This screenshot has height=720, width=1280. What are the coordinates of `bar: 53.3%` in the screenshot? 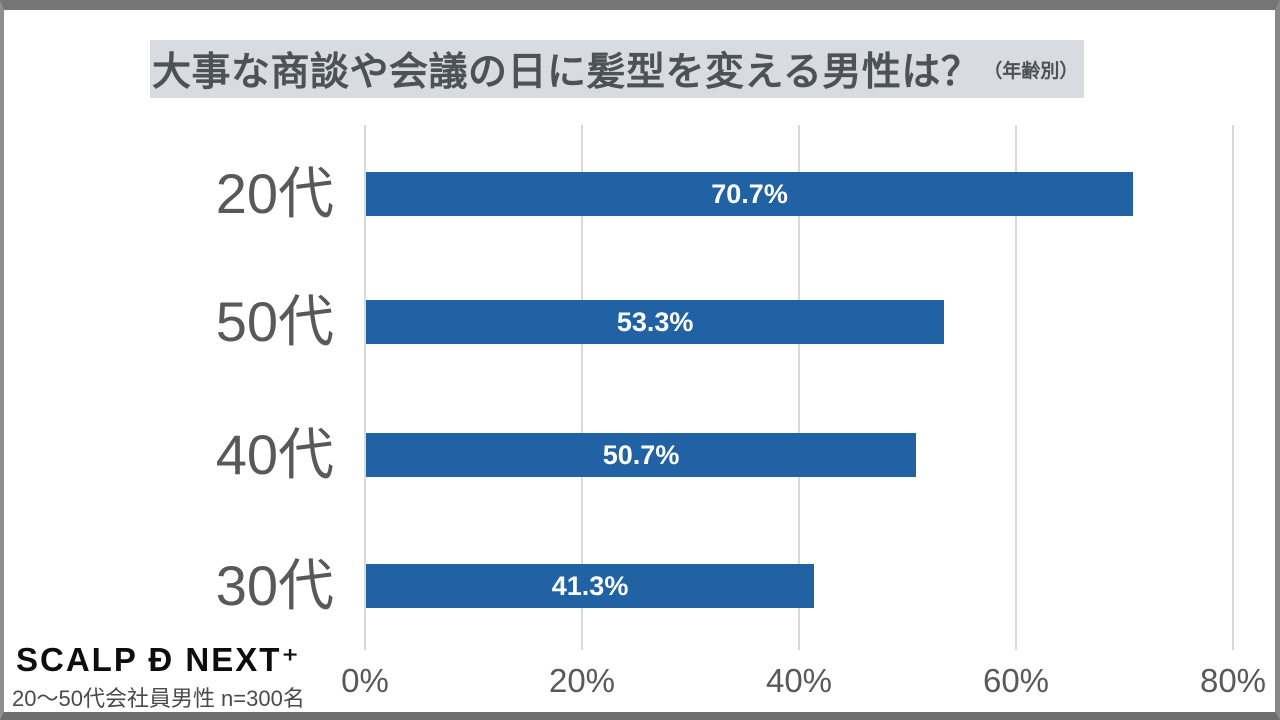 It's located at (655, 322).